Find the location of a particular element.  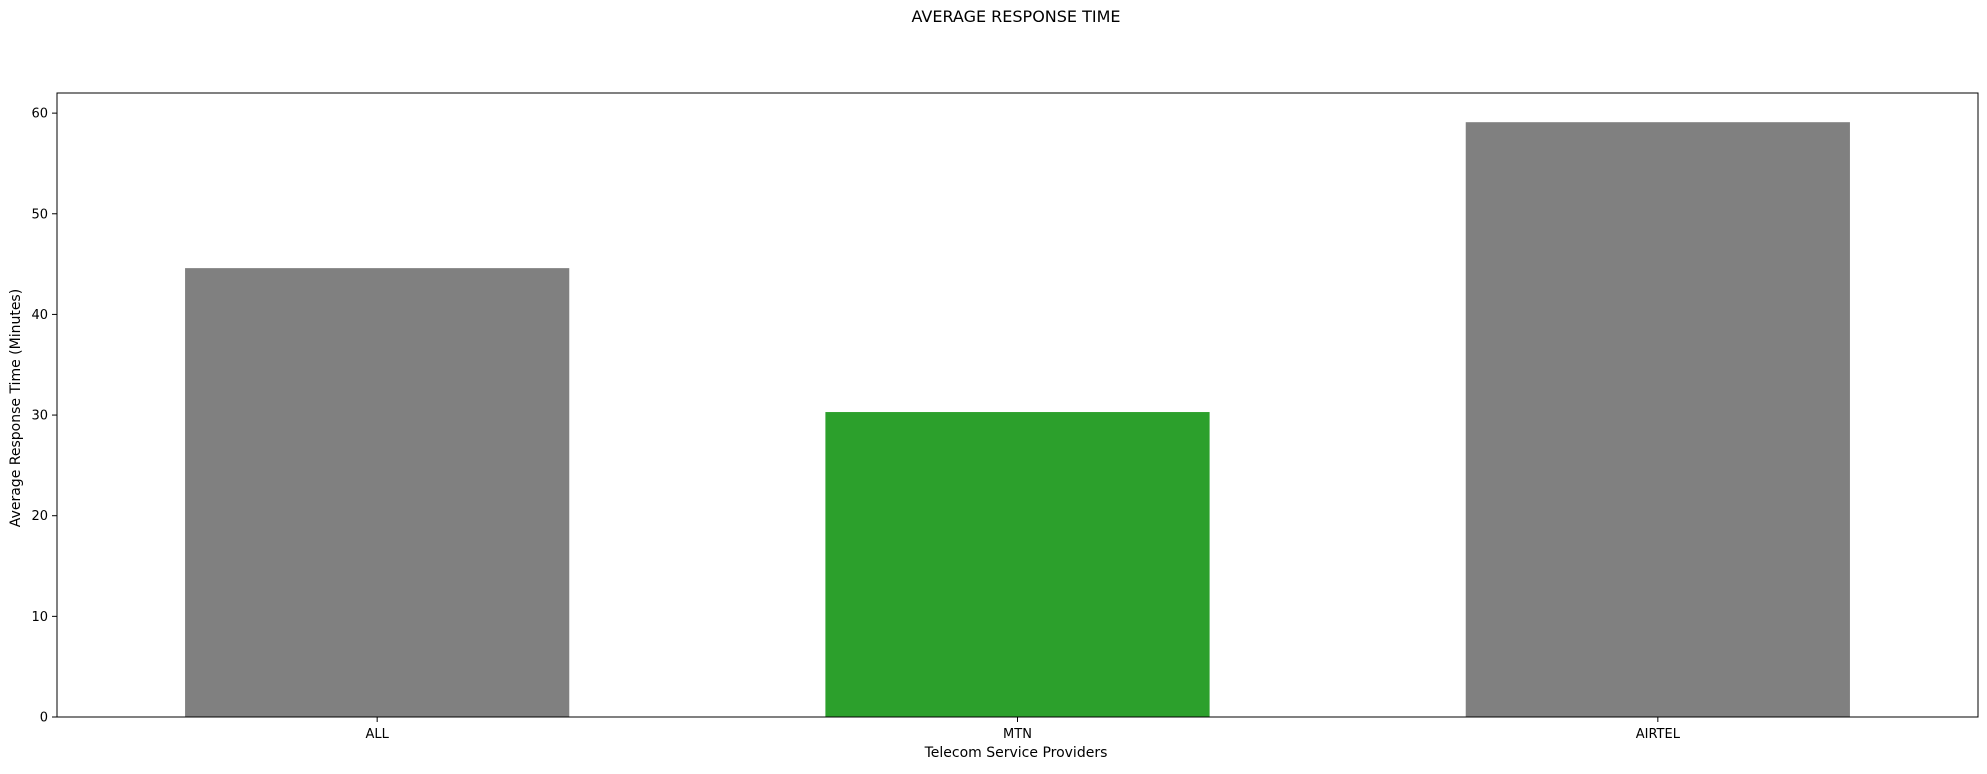

y-tick-label: 20 is located at coordinates (39, 516).